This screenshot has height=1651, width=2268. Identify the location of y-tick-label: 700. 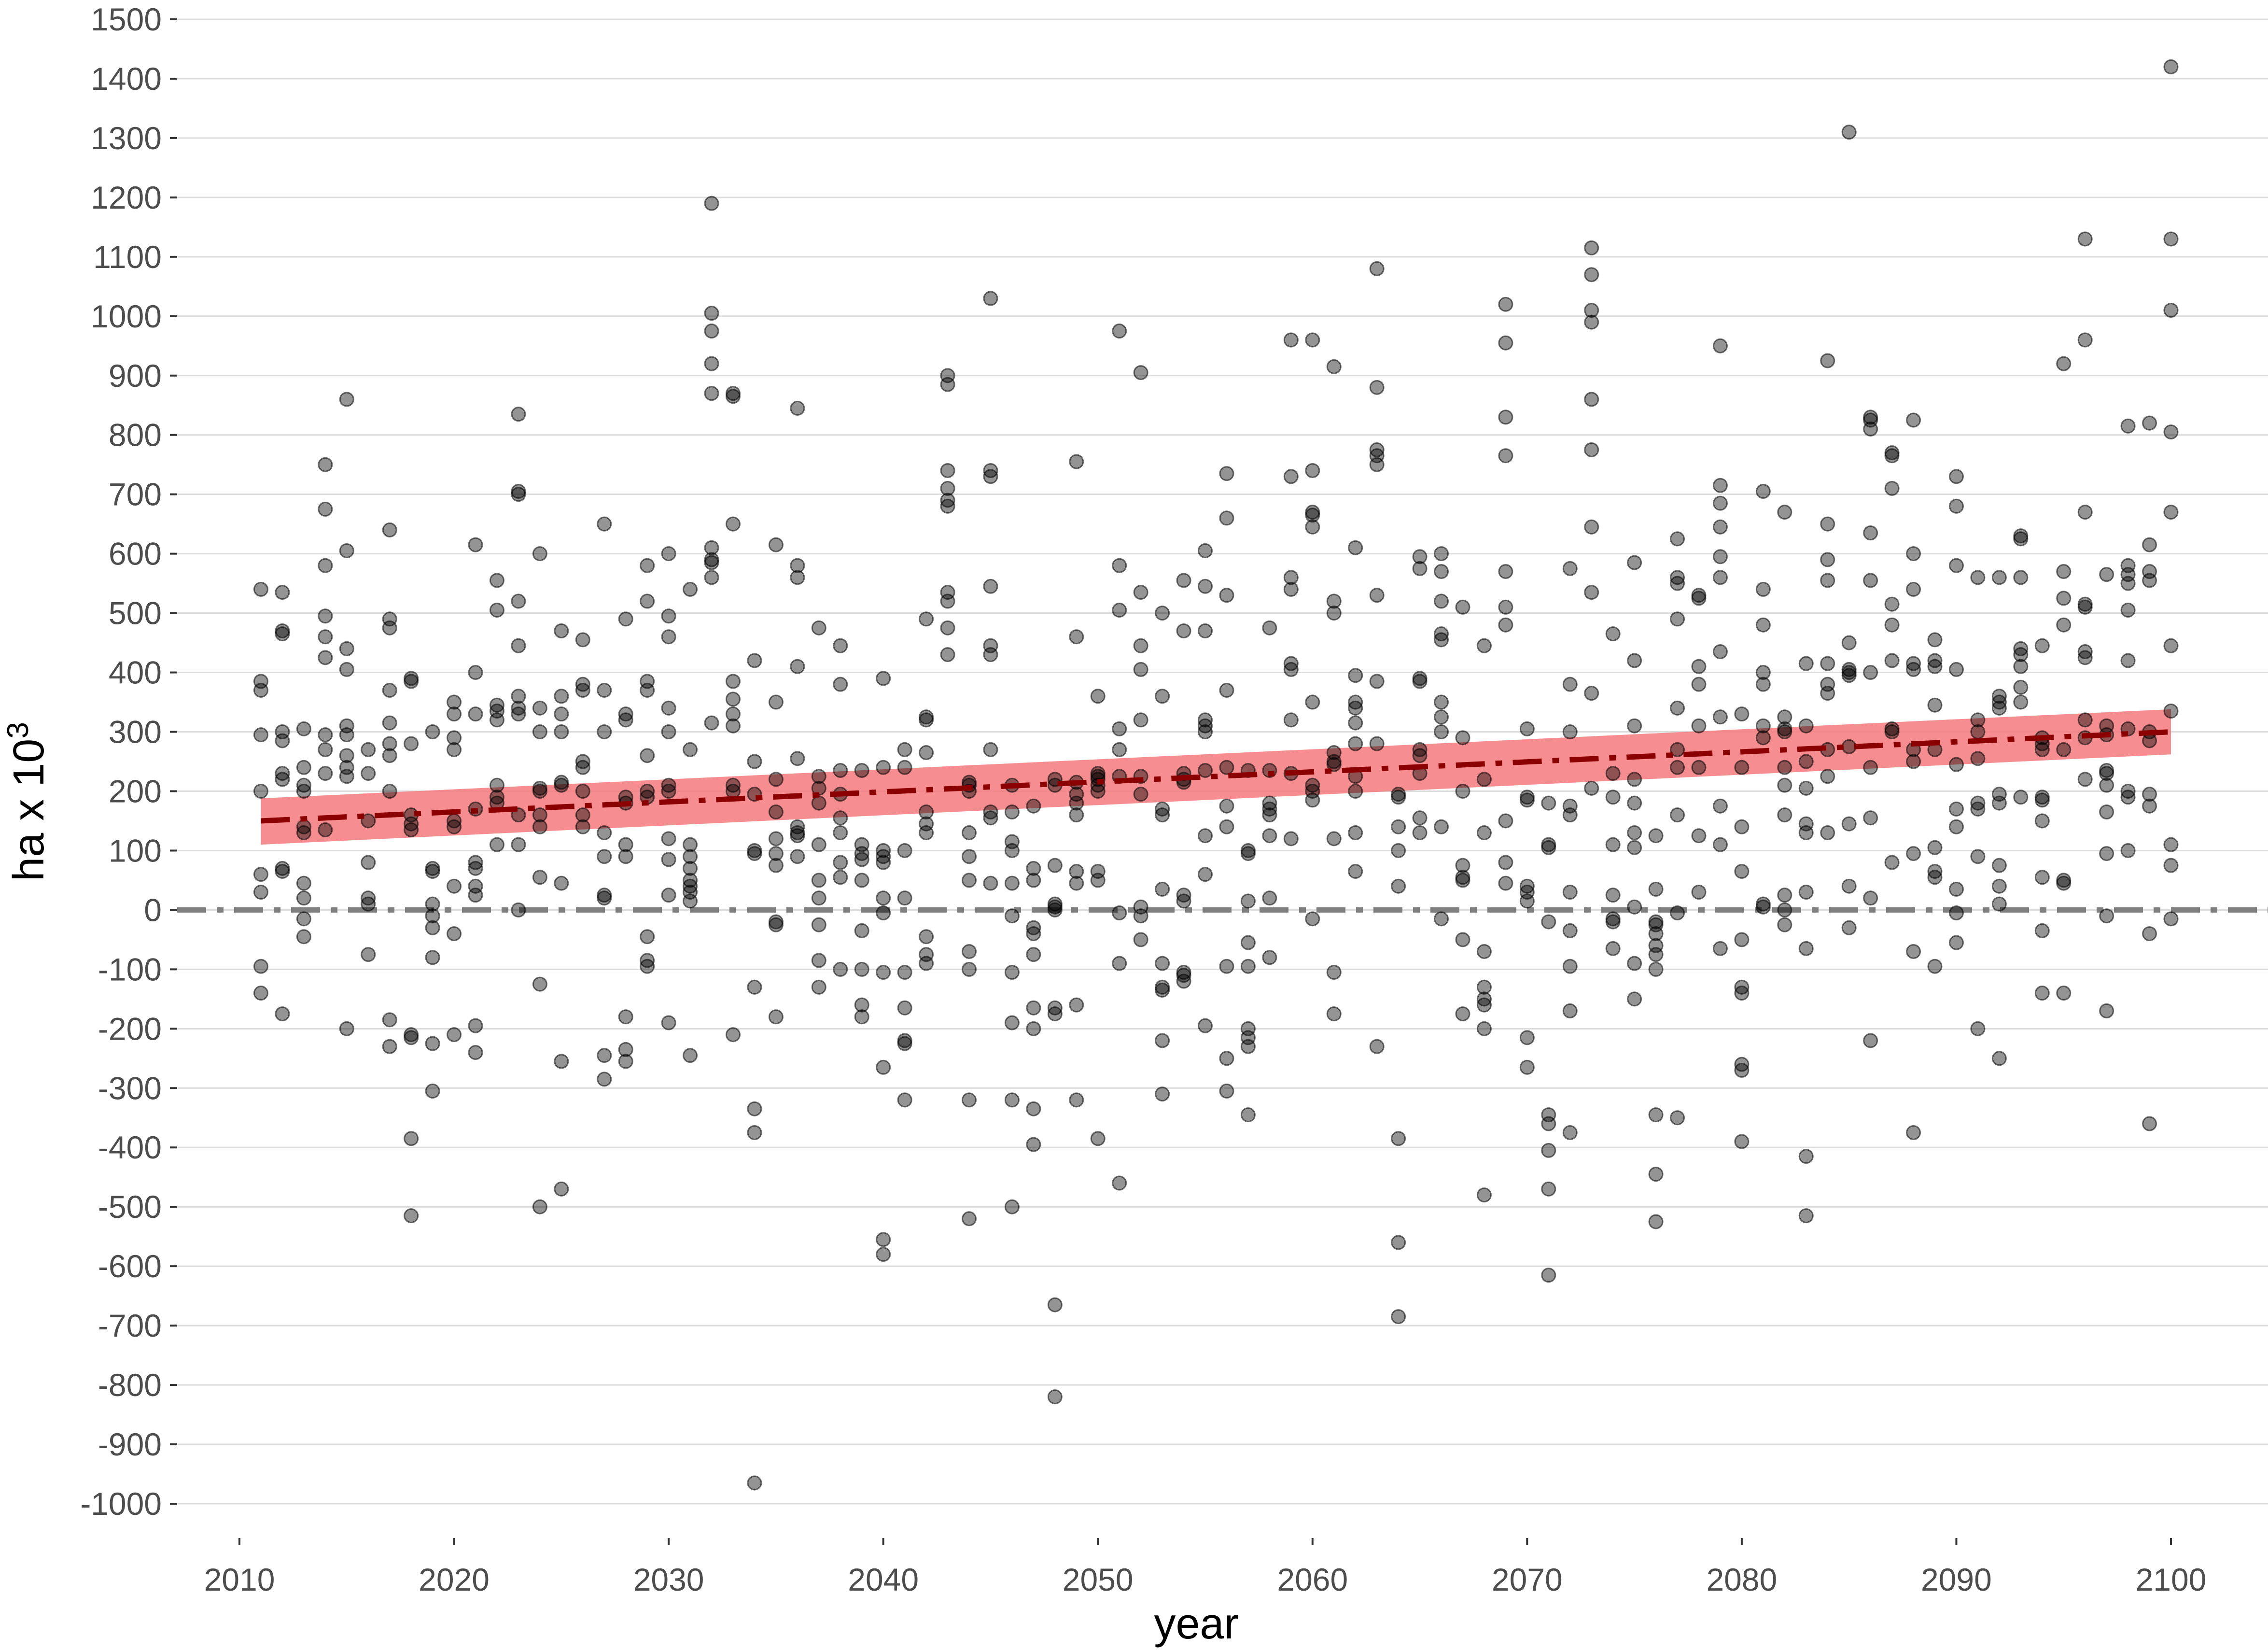
(135, 494).